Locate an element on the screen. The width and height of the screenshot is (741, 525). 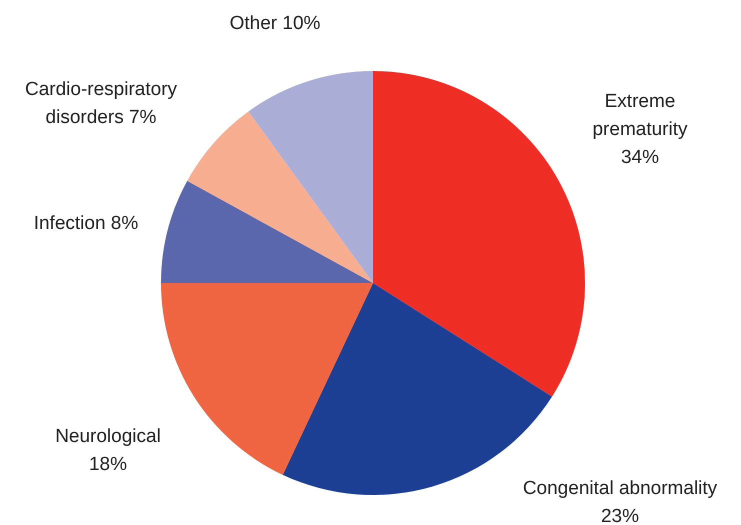
slice-label: Other 10% is located at coordinates (275, 23).